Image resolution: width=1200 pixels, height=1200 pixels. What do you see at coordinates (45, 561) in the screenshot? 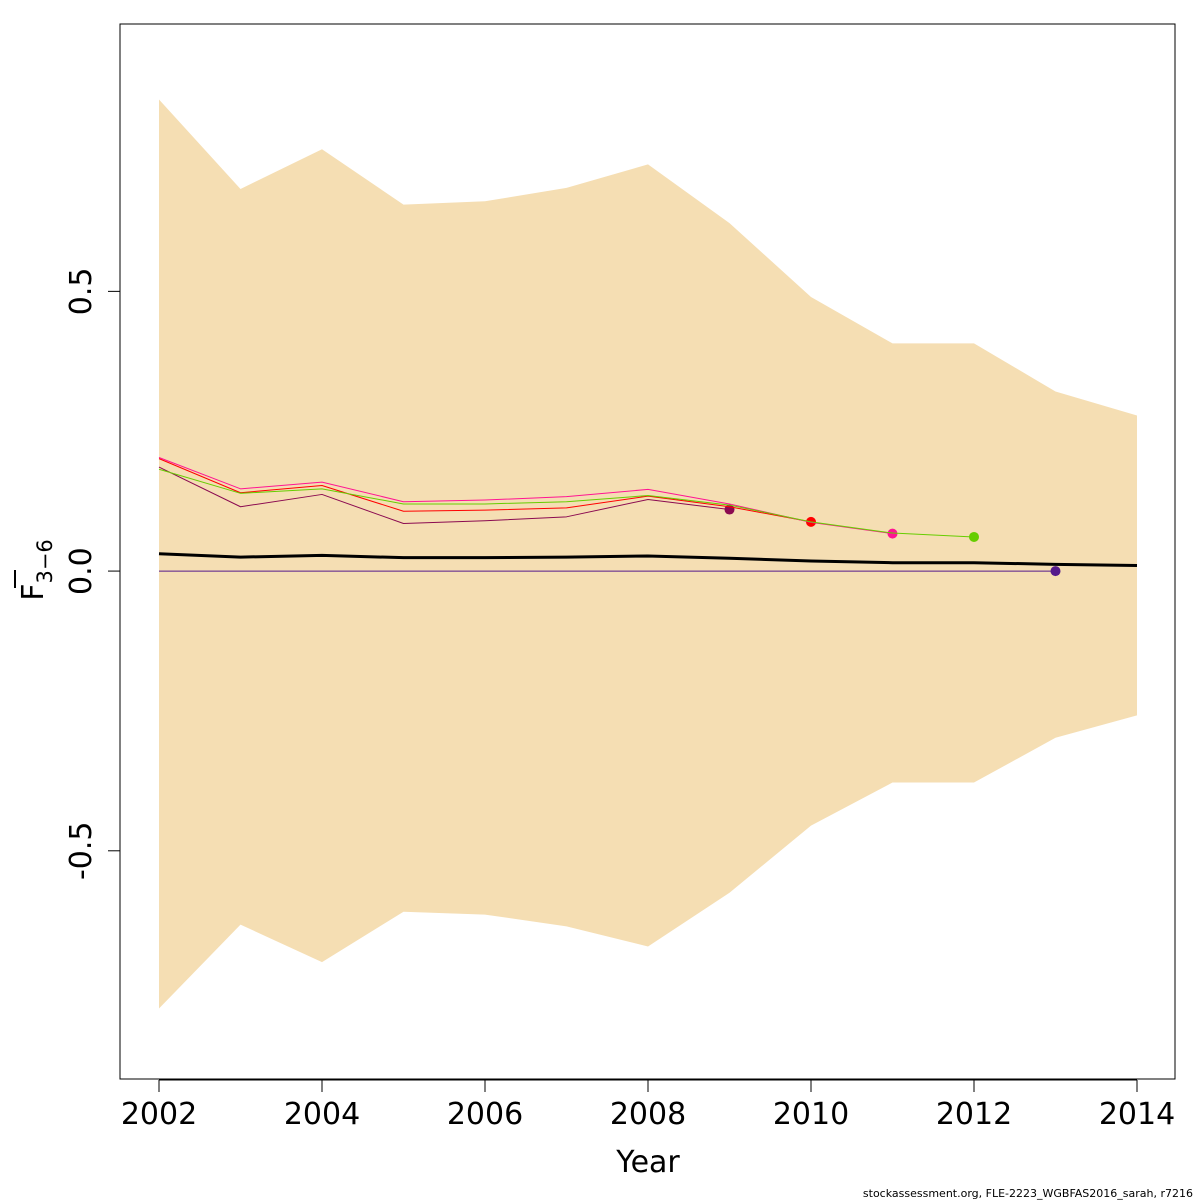
I see `y-axis-title-sub: 3−6` at bounding box center [45, 561].